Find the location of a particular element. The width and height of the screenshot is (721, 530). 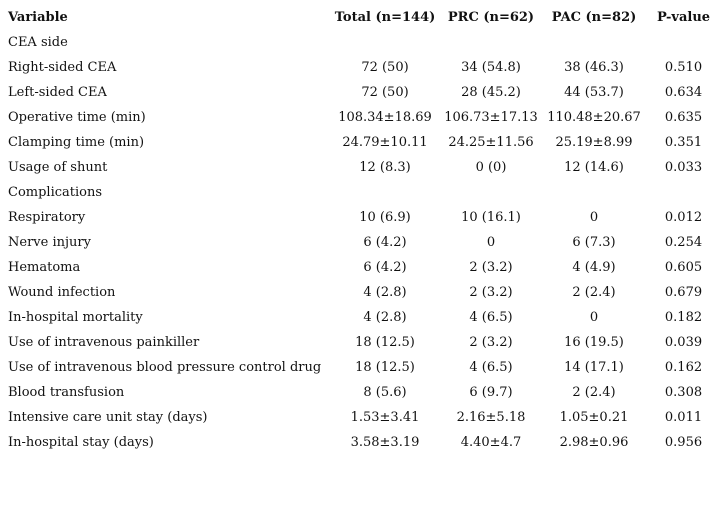

cell-variable: Operative time (min) is located at coordinates (77, 117).